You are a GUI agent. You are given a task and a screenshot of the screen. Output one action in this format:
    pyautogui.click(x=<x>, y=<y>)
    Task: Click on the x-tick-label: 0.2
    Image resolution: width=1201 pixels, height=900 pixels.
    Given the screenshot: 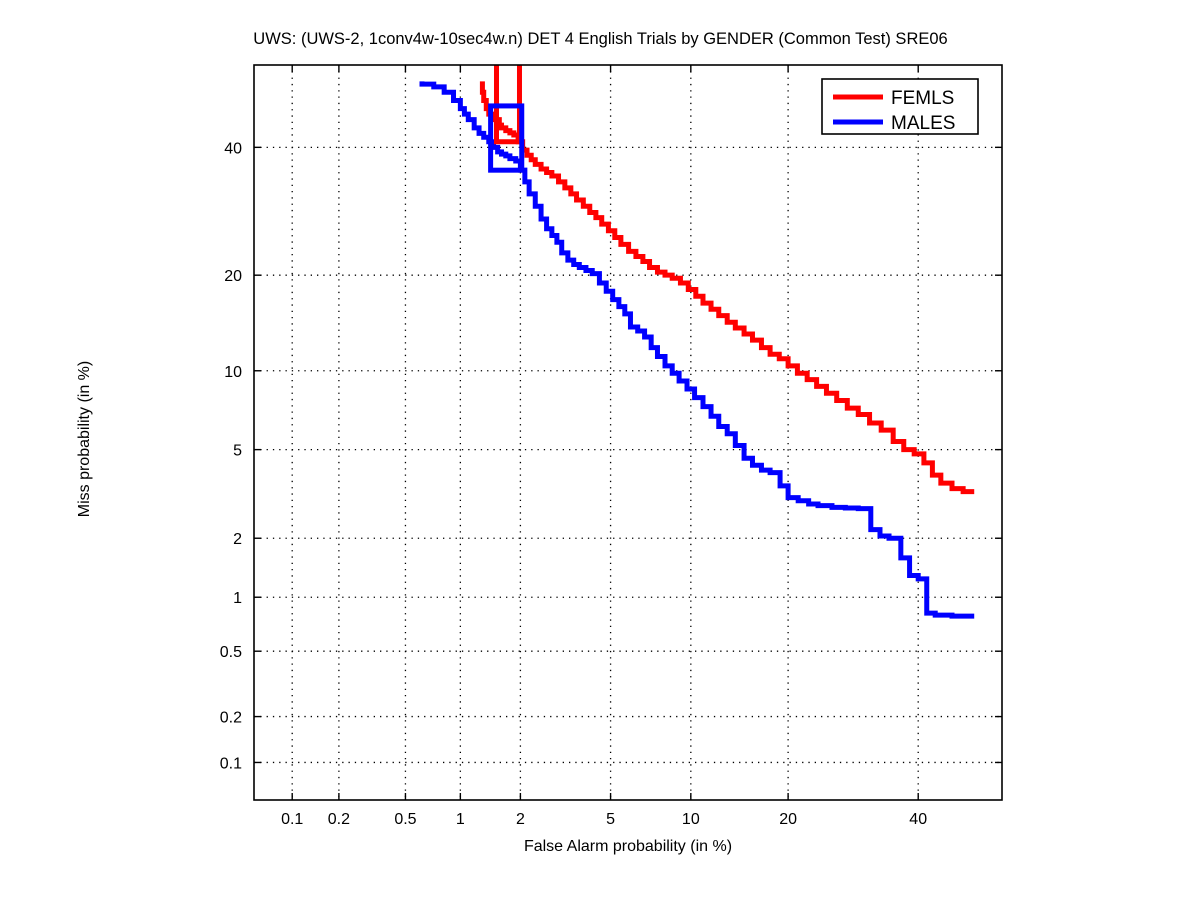 What is the action you would take?
    pyautogui.click(x=339, y=819)
    